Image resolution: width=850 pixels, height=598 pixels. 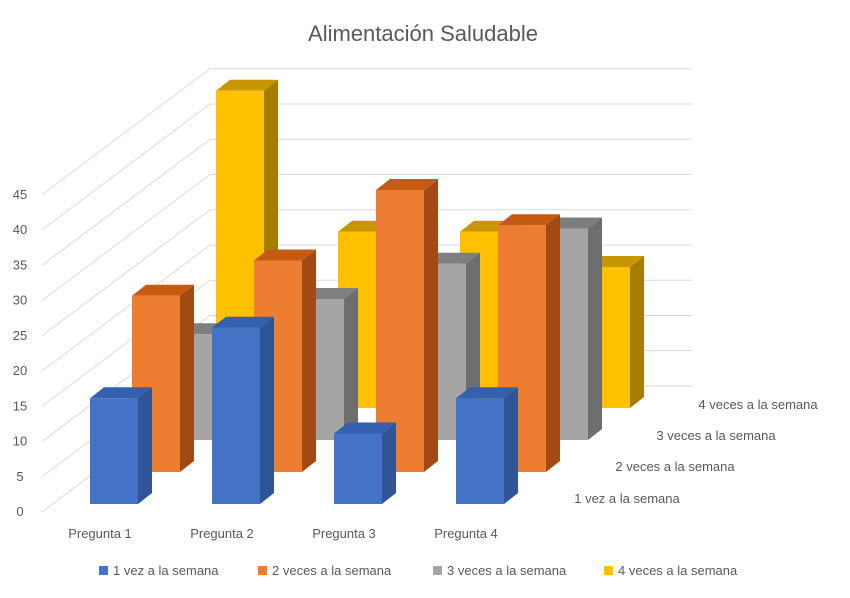 I want to click on y-axis-ticks: 0 5 10 15 20 25 30 35 40 45, so click(x=20, y=353).